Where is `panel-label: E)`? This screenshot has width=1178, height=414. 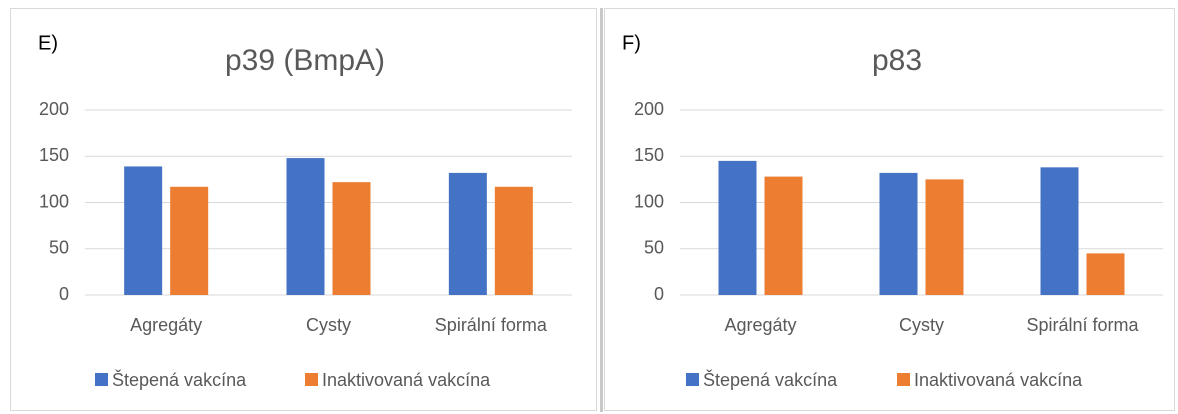 panel-label: E) is located at coordinates (48, 43).